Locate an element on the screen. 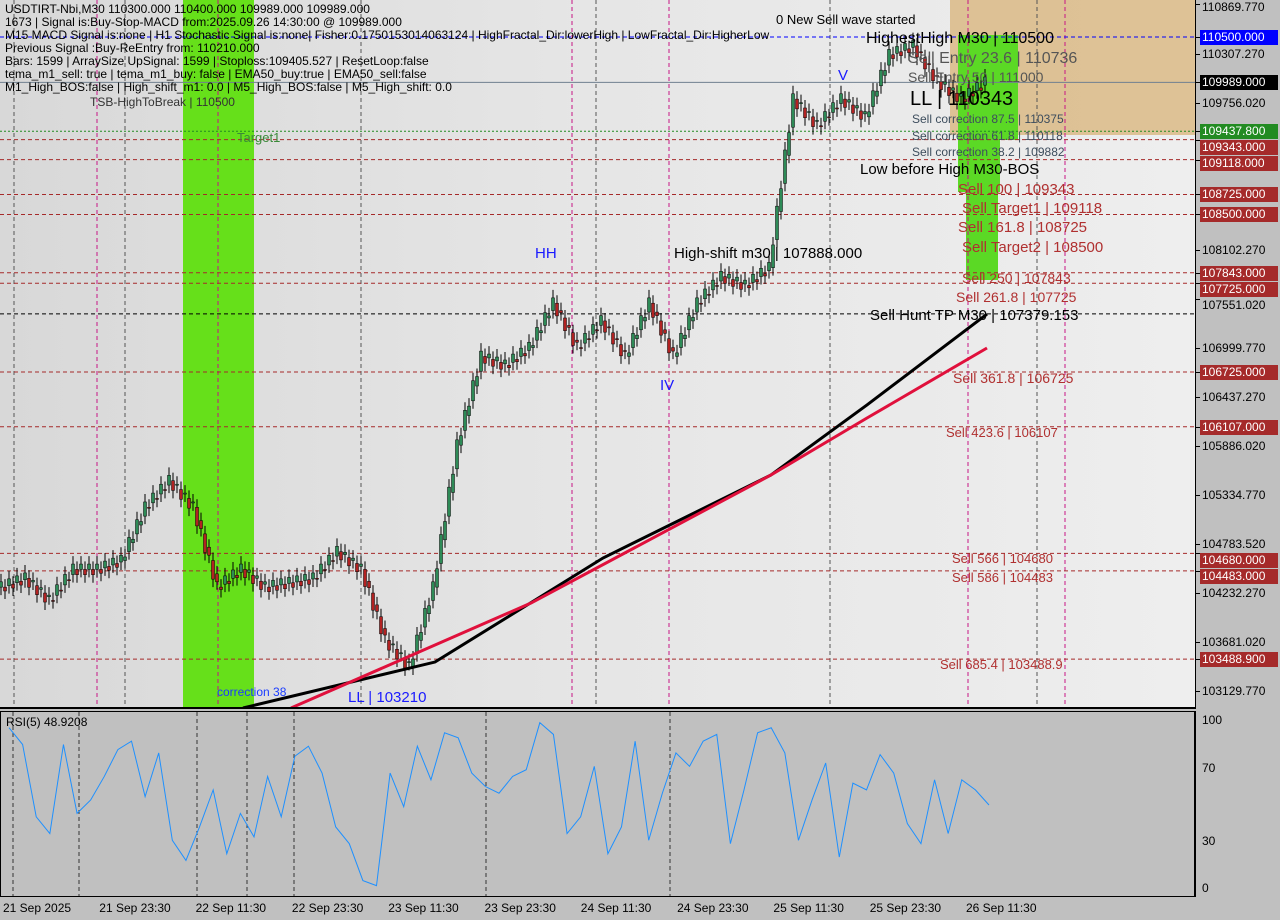 The height and width of the screenshot is (920, 1280). rsi-label: RSI(5) 48.9208 is located at coordinates (47, 722).